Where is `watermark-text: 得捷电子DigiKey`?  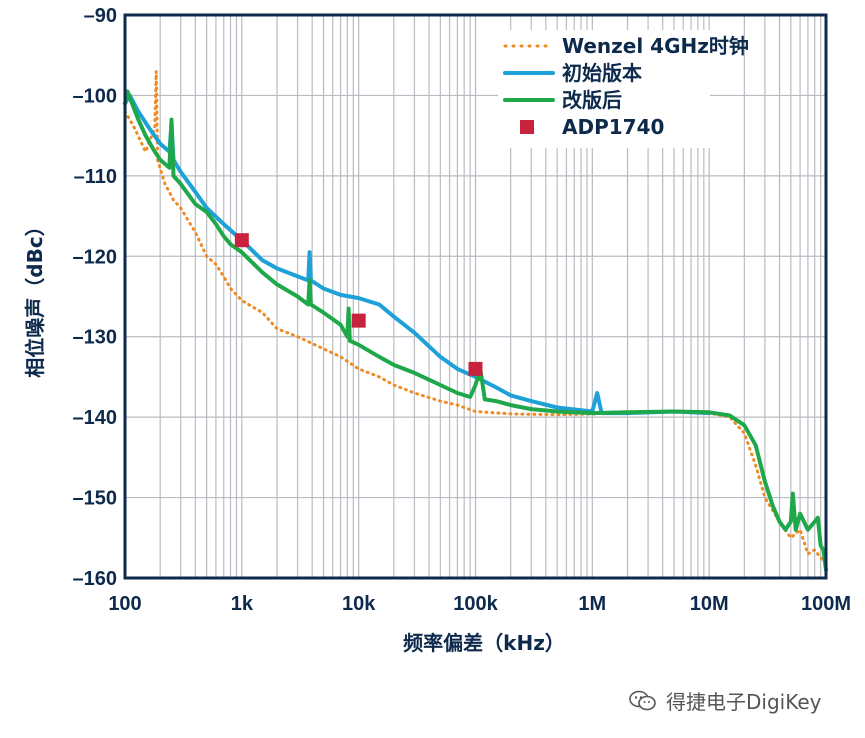 watermark-text: 得捷电子DigiKey is located at coordinates (744, 702).